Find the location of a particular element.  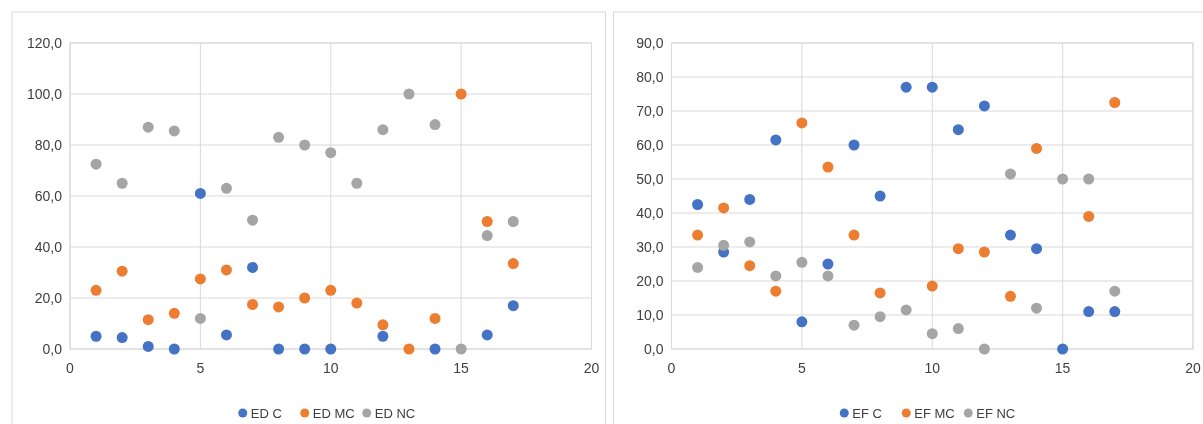

y-tick-label: 100,0 is located at coordinates (44, 93).